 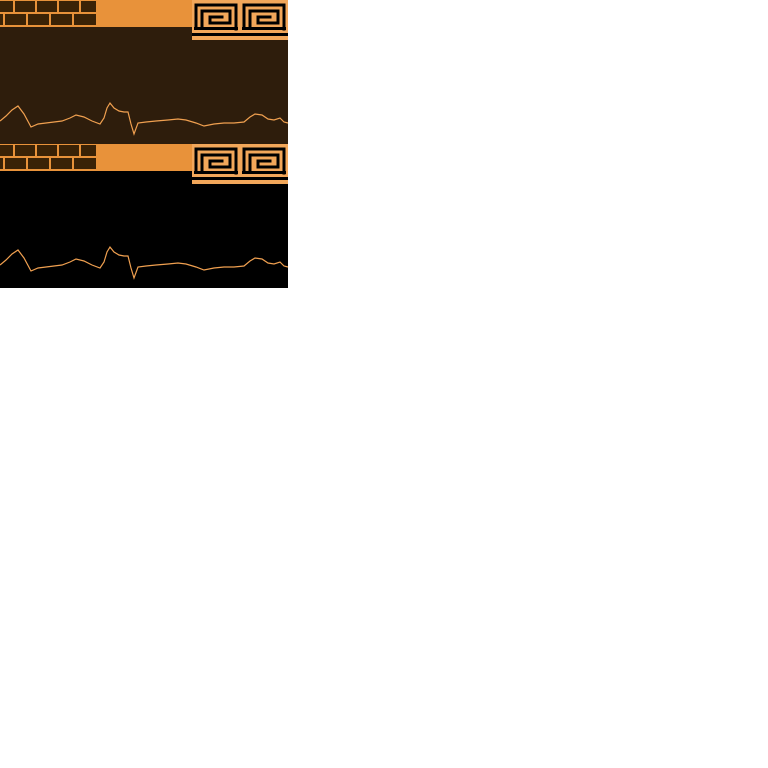 I want to click on tileset-panel-black, so click(x=144, y=216).